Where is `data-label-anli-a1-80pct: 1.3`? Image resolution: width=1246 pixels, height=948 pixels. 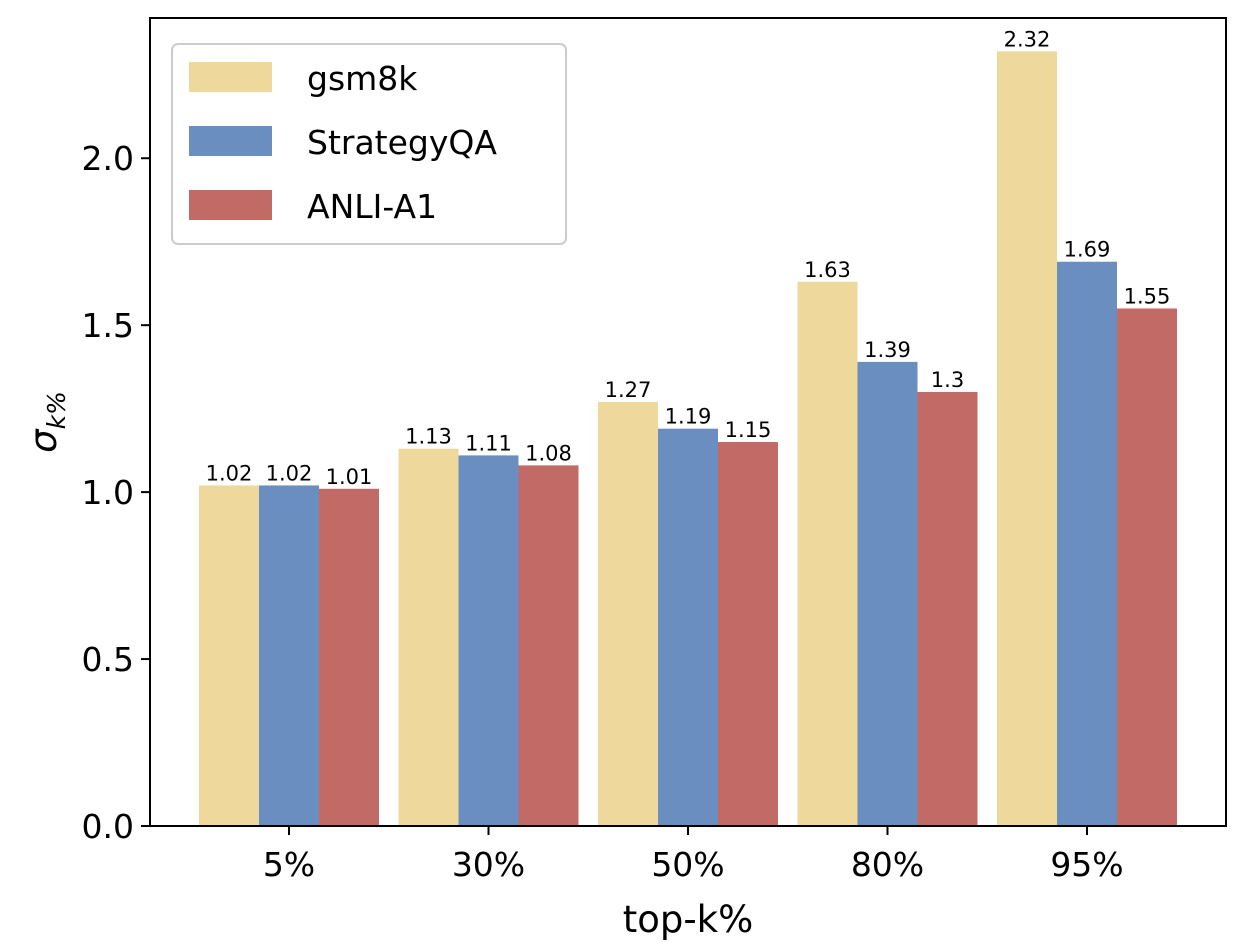 data-label-anli-a1-80pct: 1.3 is located at coordinates (947, 380).